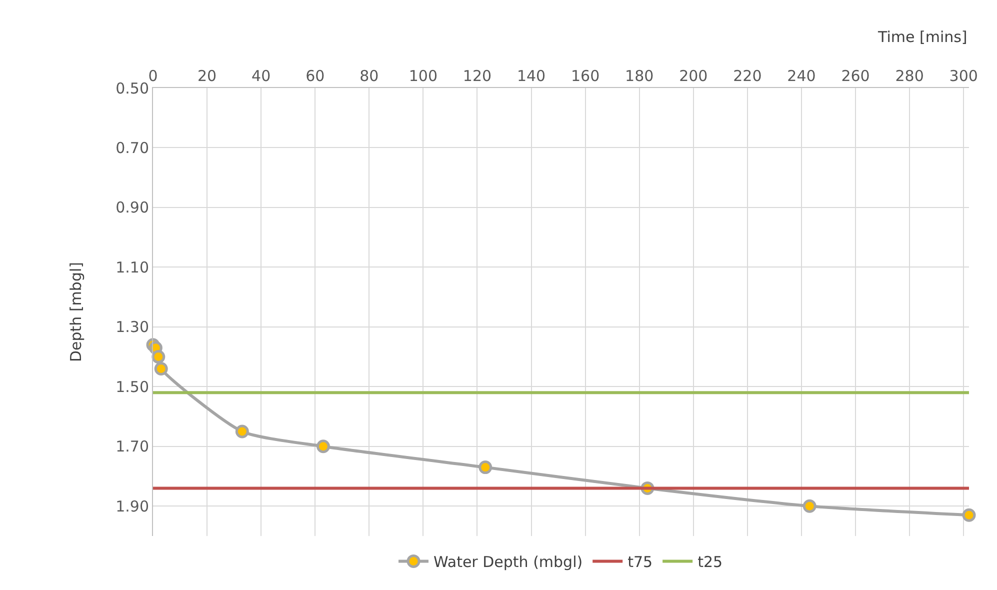  I want to click on y-tick-label: 1.10, so click(132, 267).